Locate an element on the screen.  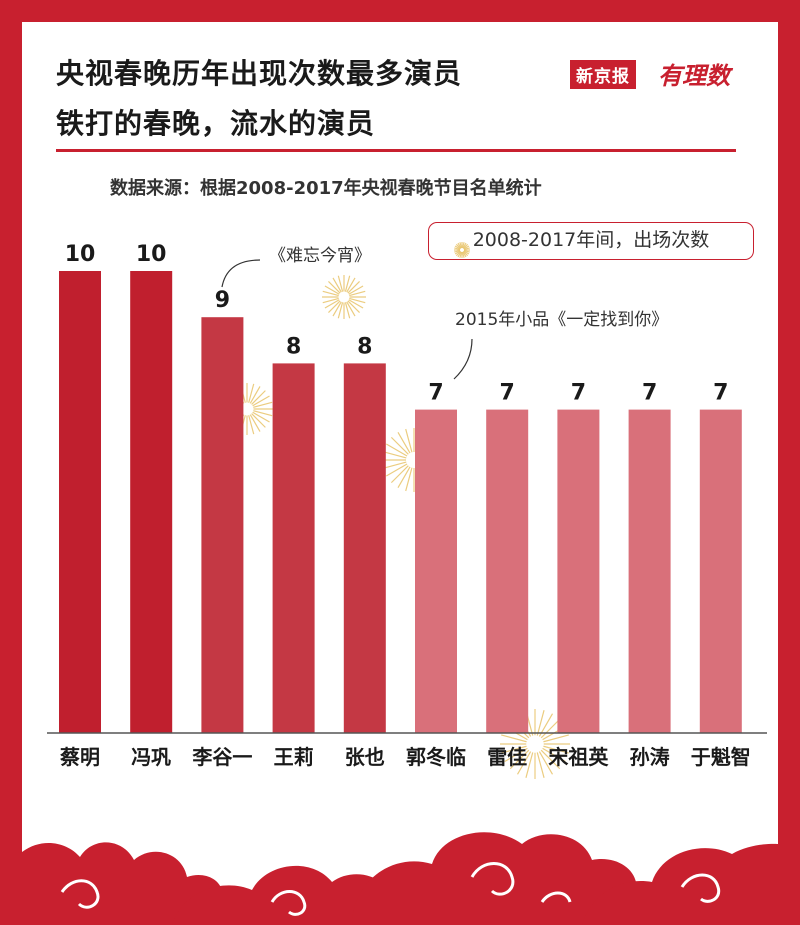
bar-孙涛 is located at coordinates (649, 571).